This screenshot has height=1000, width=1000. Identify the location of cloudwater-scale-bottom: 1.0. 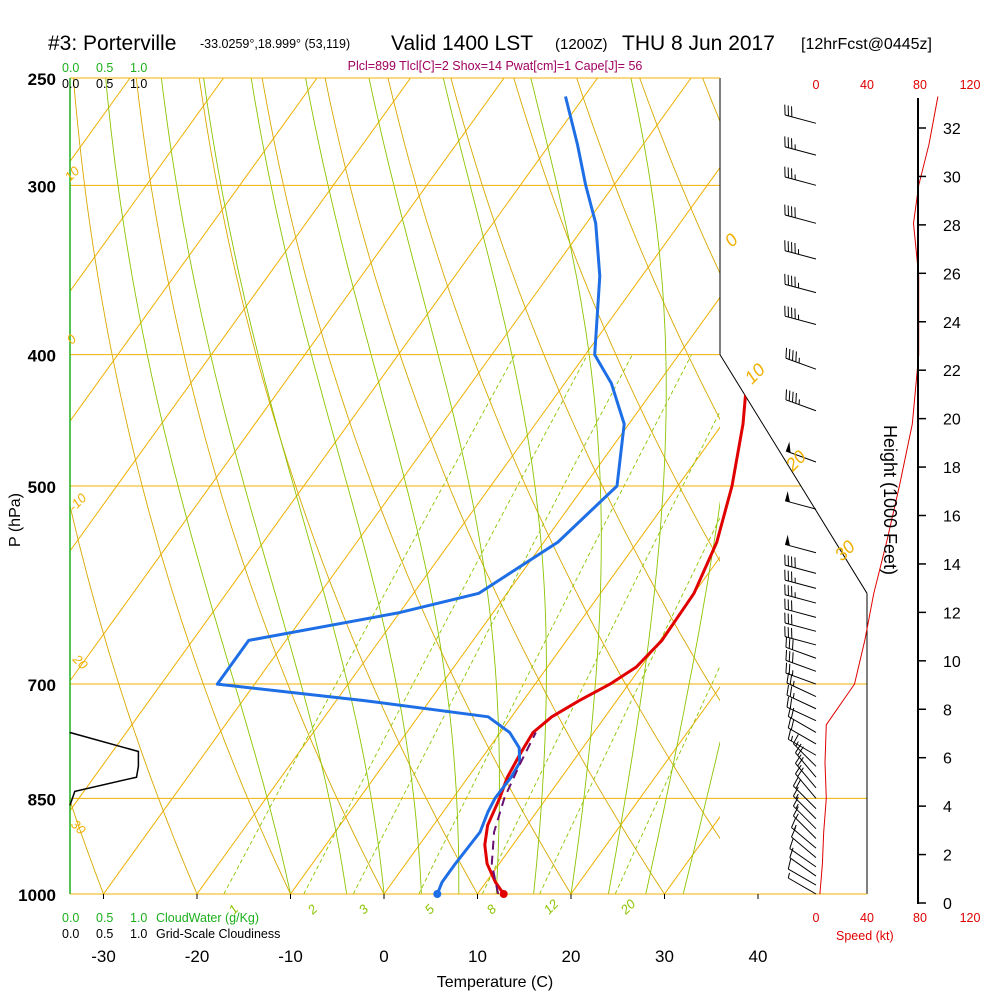
(138, 918).